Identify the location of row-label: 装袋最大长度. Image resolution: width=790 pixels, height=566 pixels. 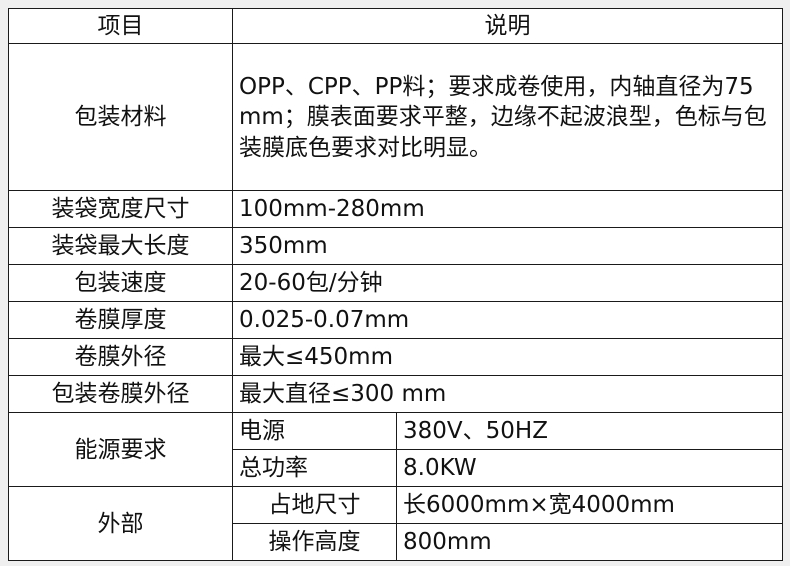
(120, 246).